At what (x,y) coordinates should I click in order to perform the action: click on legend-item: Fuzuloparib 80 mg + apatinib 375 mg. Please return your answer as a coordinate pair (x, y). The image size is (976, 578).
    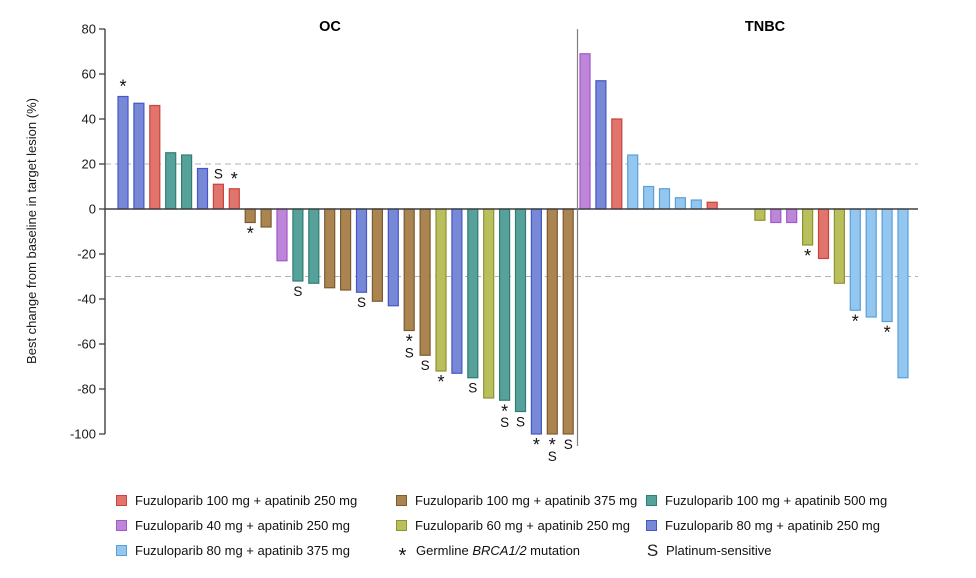
    Looking at the image, I should click on (233, 550).